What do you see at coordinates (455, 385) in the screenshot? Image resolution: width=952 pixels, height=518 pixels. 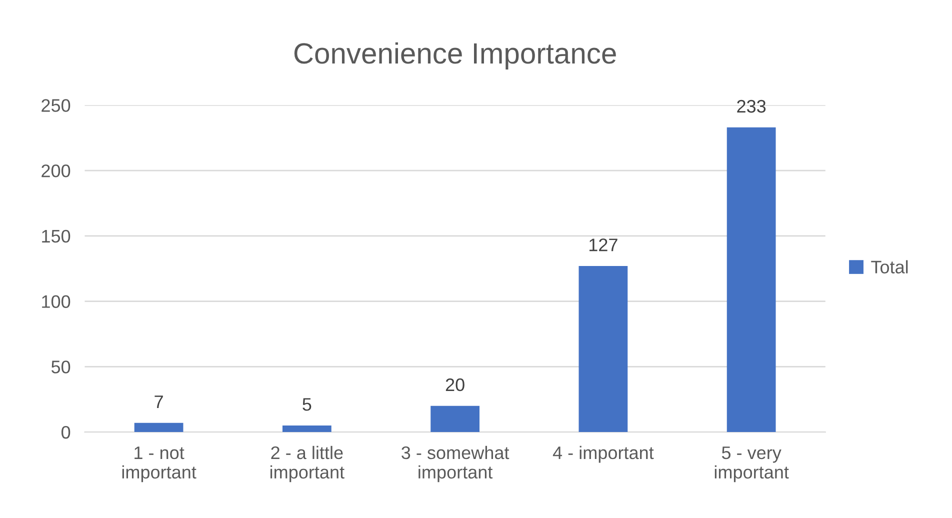 I see `data-label: 20` at bounding box center [455, 385].